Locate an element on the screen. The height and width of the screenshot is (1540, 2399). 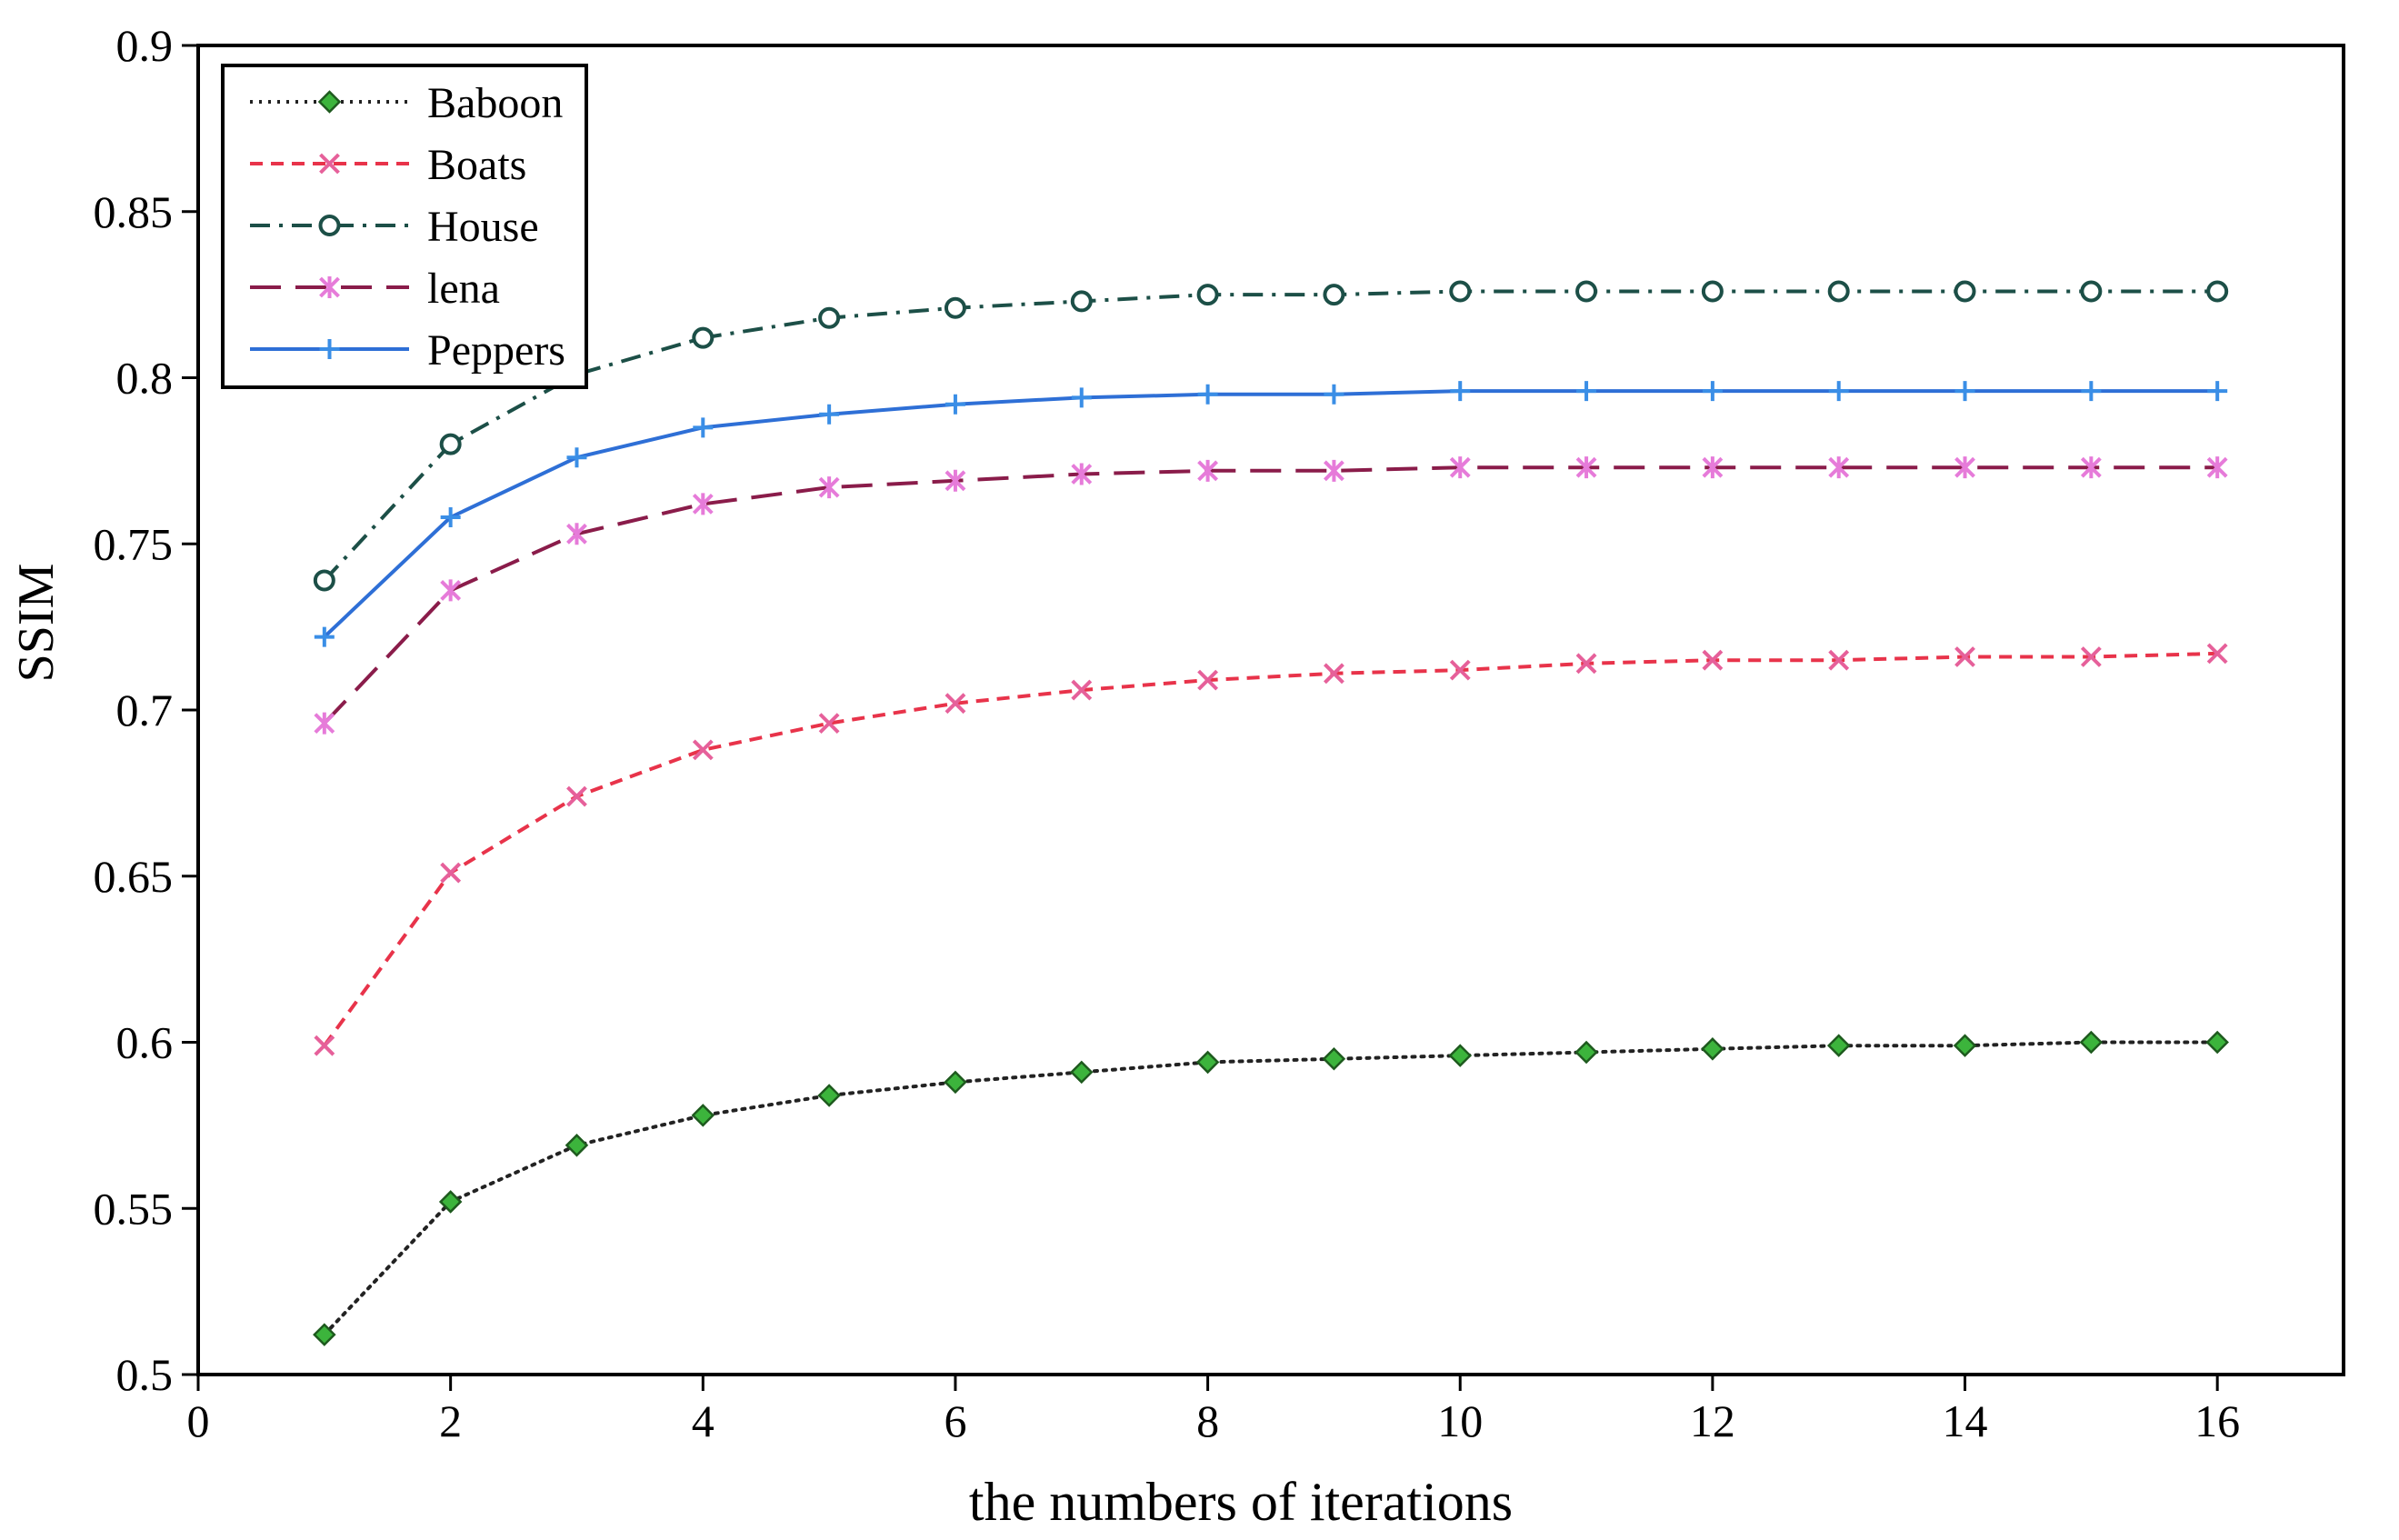
series-line-lena is located at coordinates (1271, 595).